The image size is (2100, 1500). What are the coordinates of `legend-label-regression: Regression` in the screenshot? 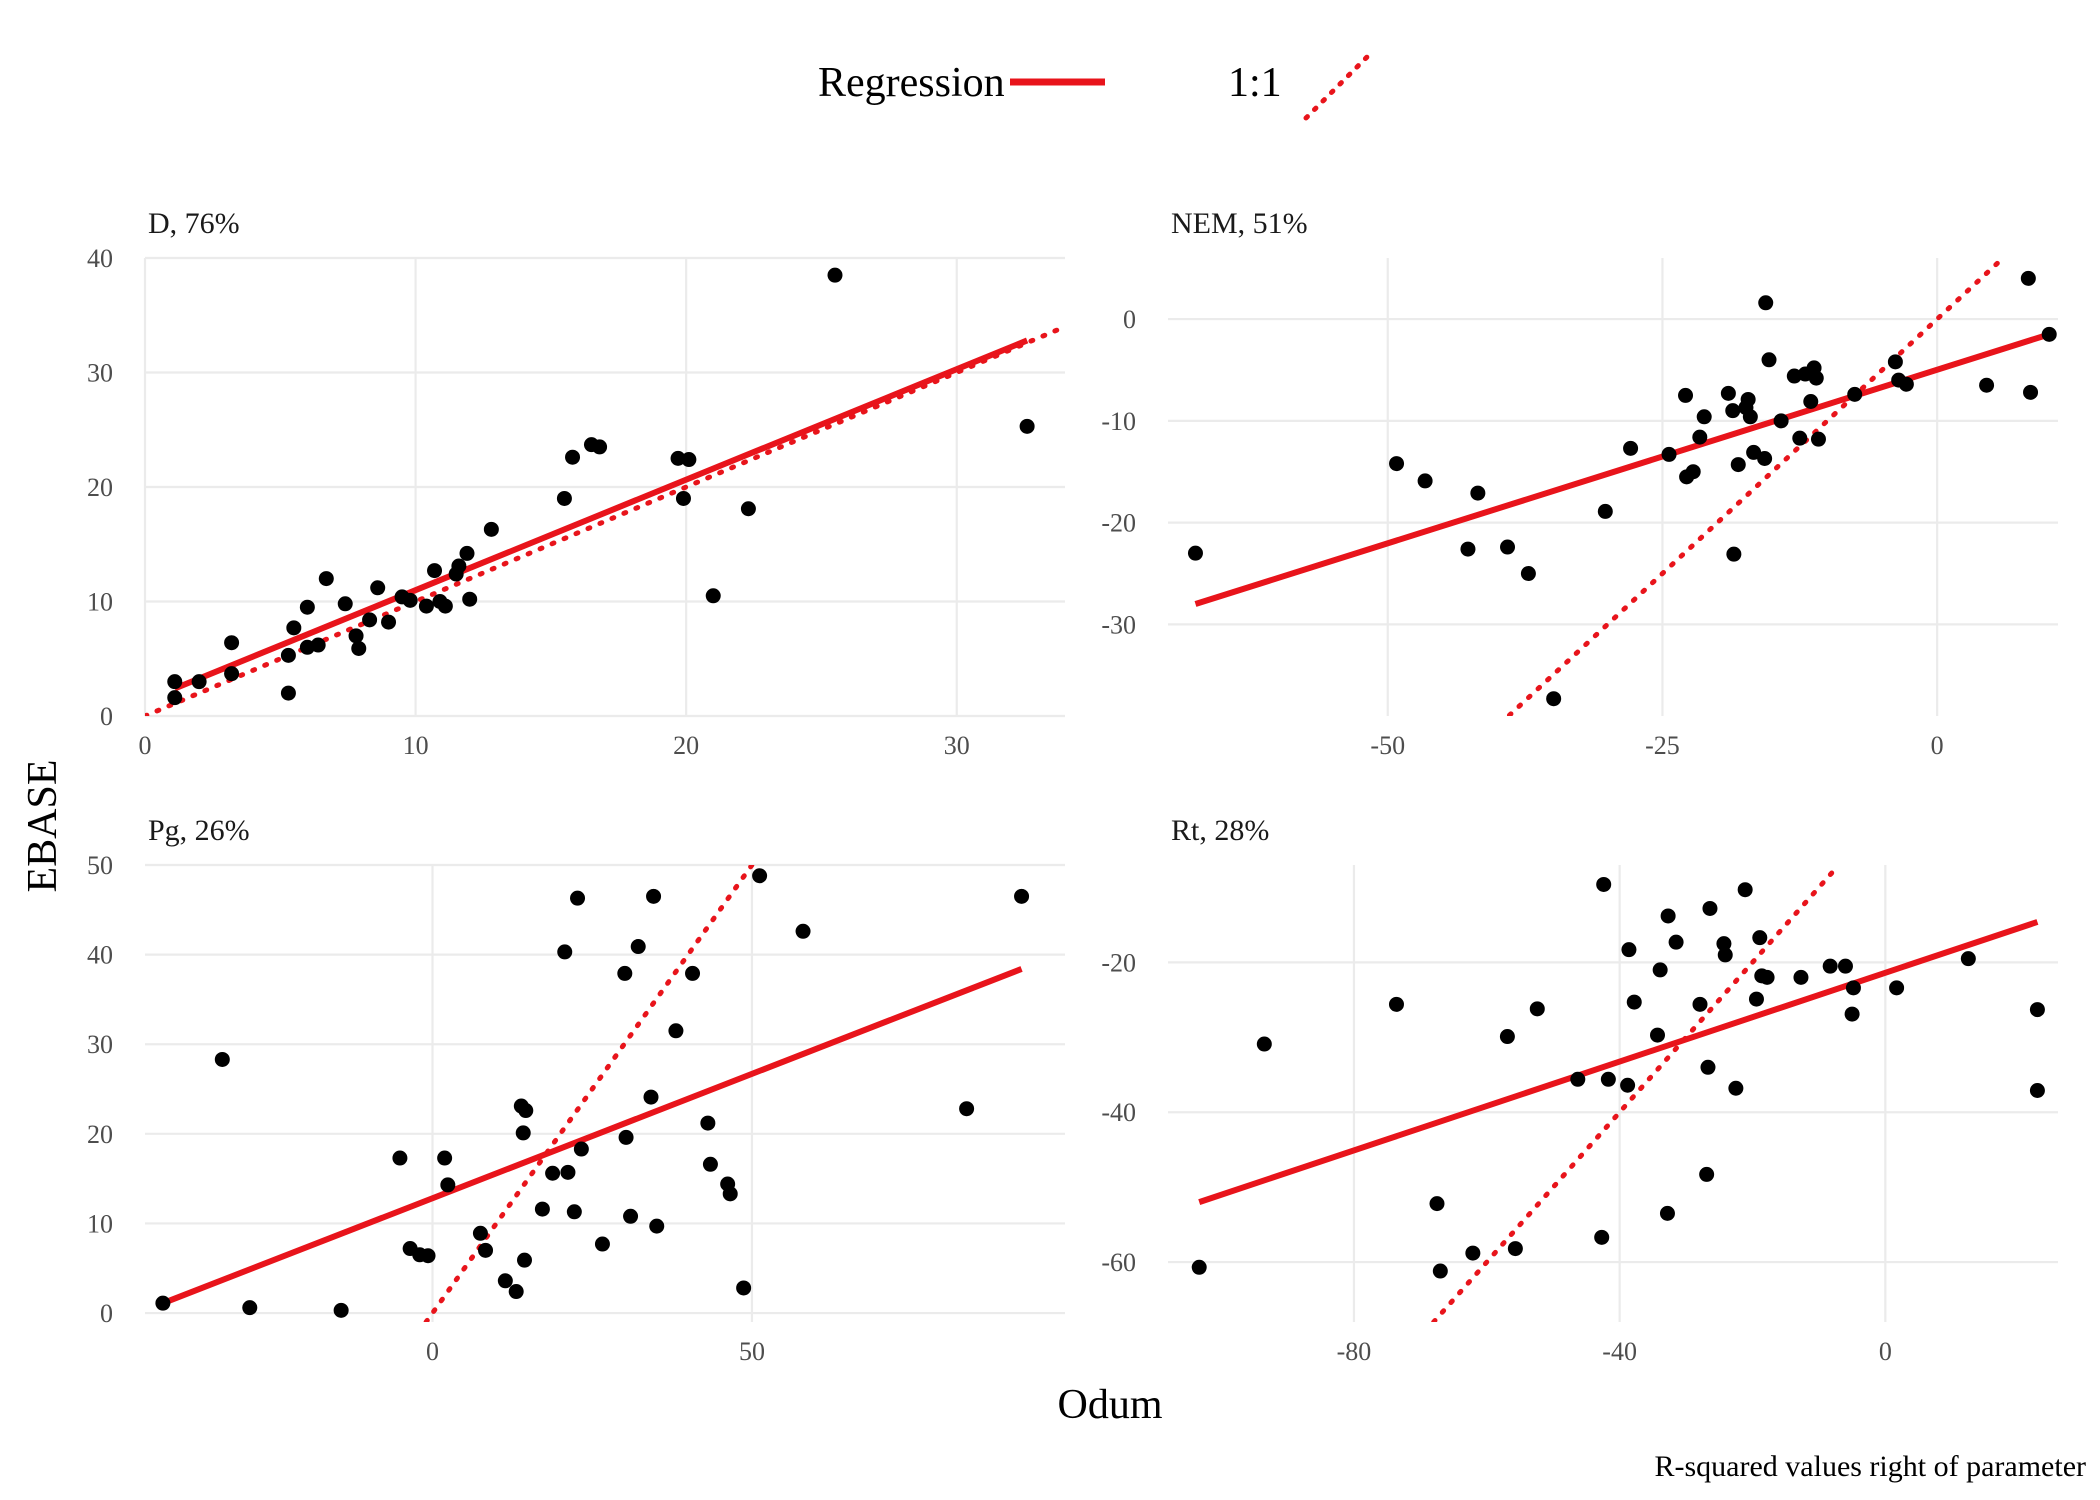 It's located at (911, 83).